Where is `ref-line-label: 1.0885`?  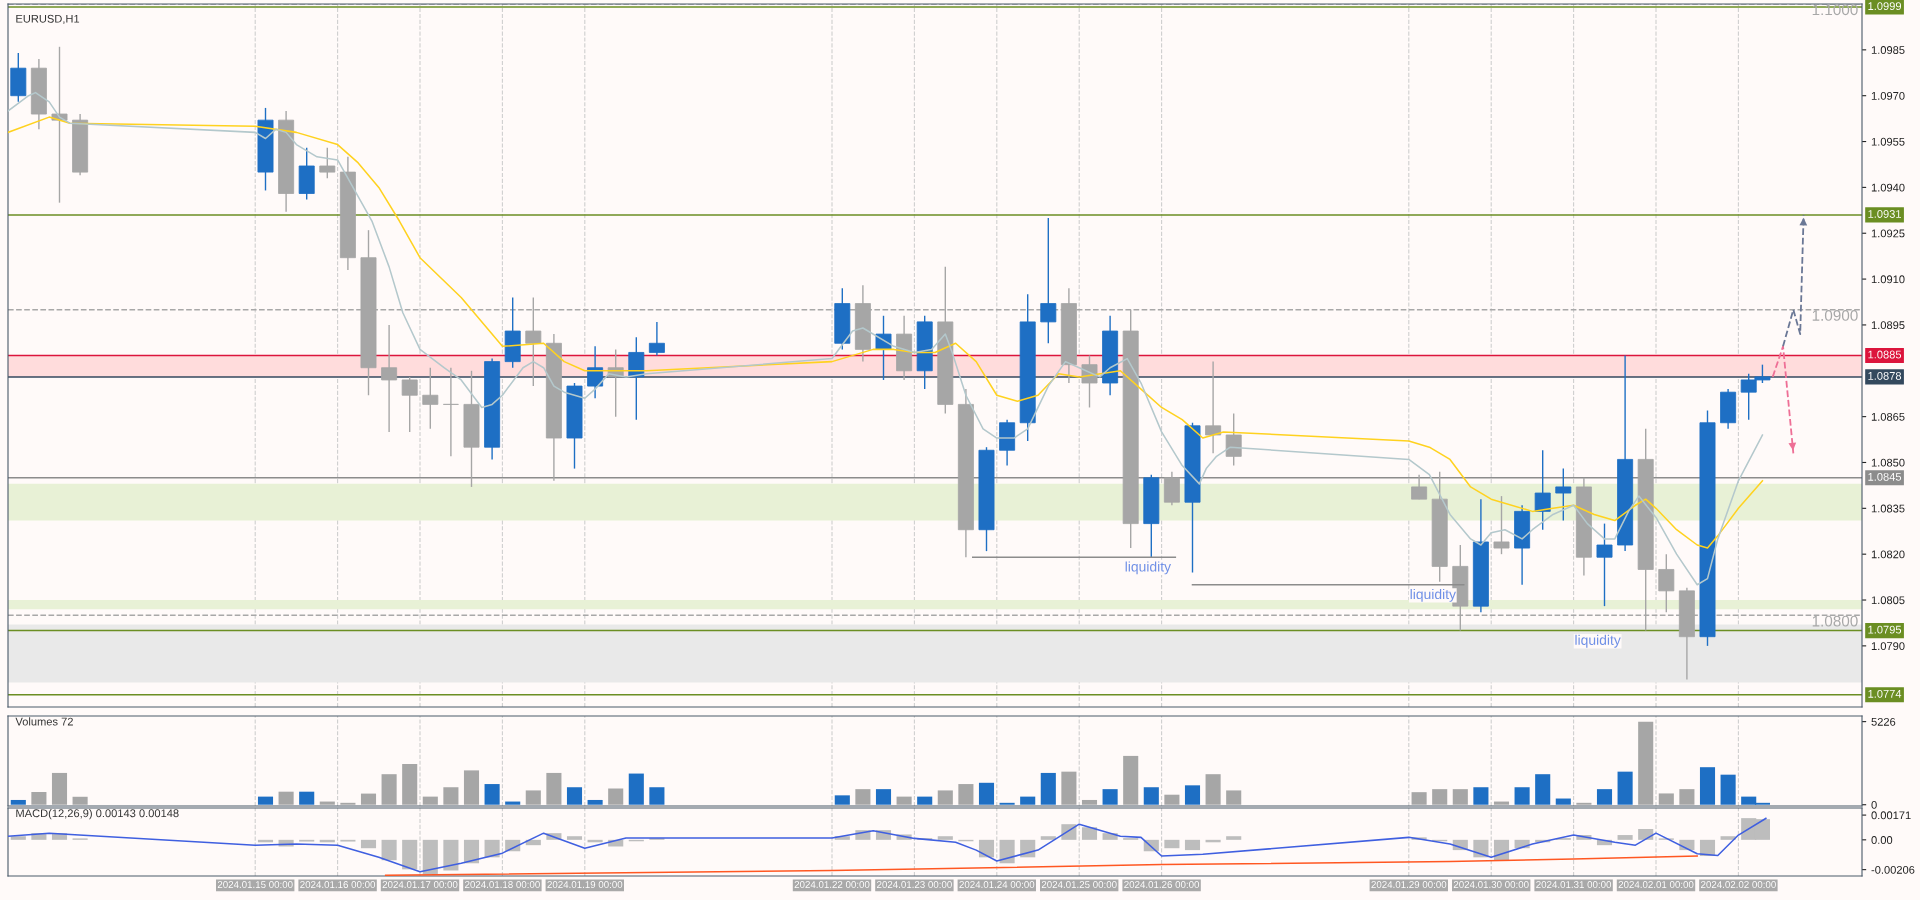
ref-line-label: 1.0885 is located at coordinates (1885, 354).